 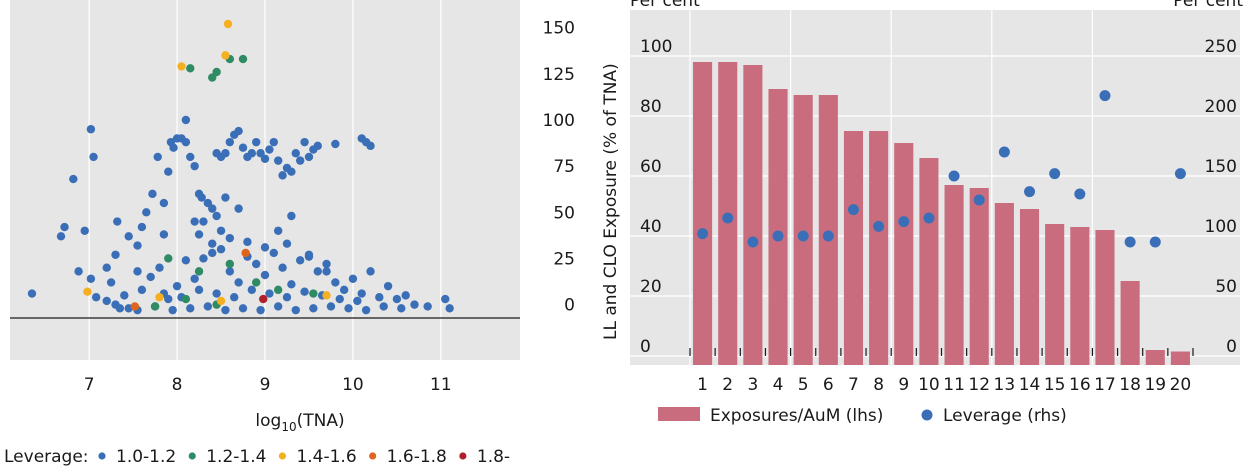 I want to click on bar-x-tick-label: 10, so click(x=929, y=385).